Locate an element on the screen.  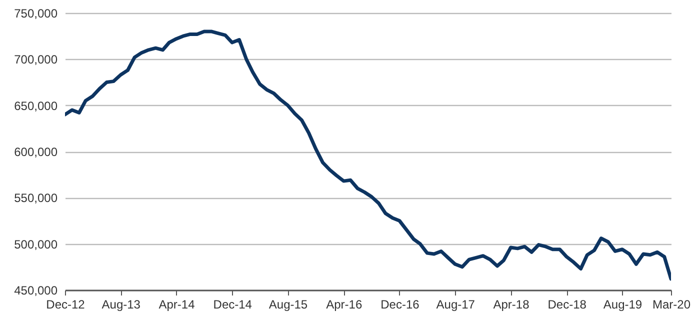
x-tick-label: Aug-15 is located at coordinates (288, 305).